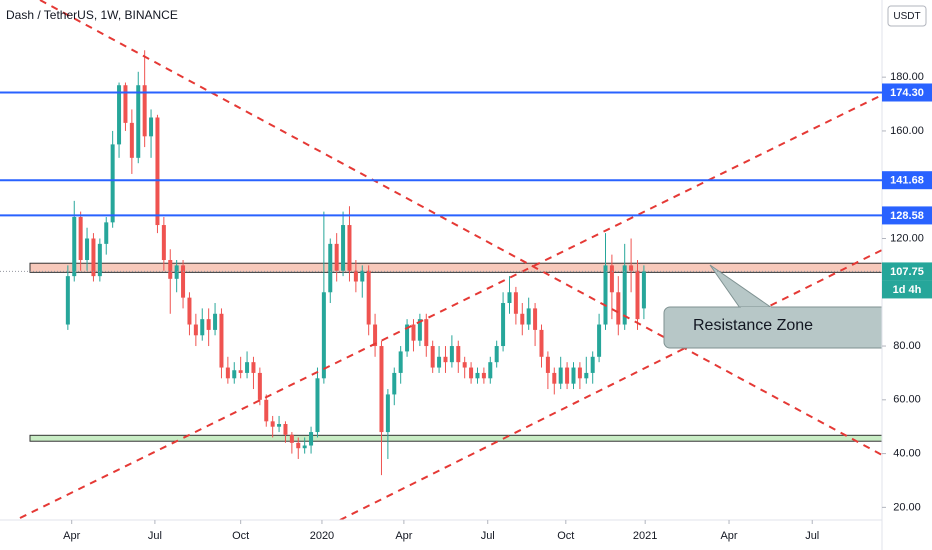 The image size is (932, 550). Describe the element at coordinates (777, 306) in the screenshot. I see `callout: Resistance Zone` at that location.